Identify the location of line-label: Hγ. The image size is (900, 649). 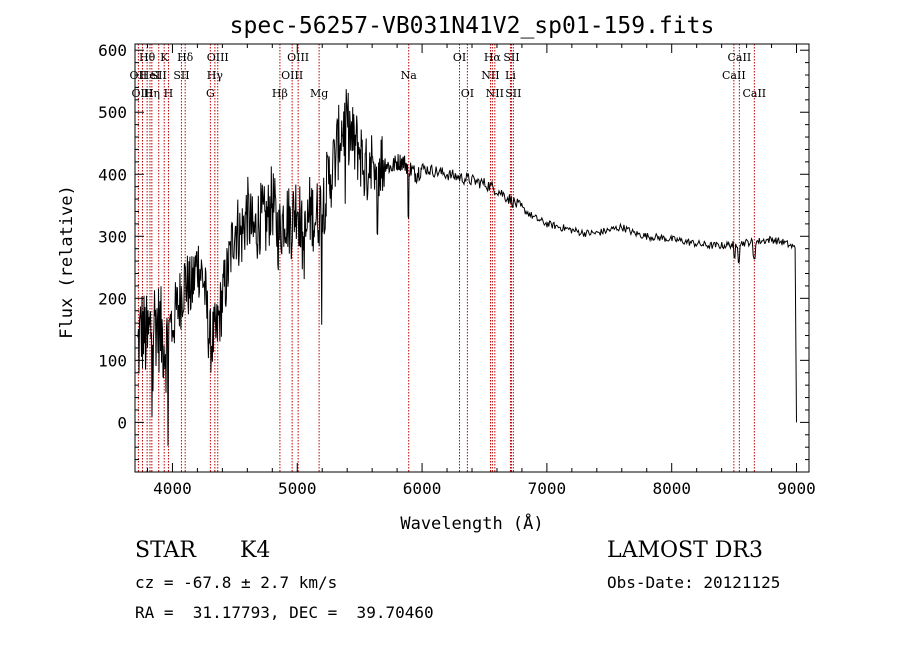
(215, 75).